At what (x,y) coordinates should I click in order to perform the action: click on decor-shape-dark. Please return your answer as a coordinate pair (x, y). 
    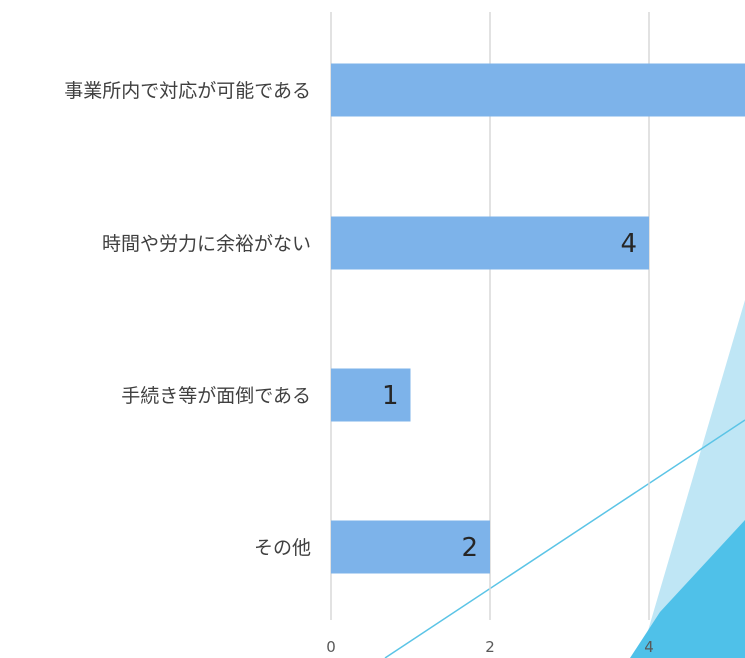
    Looking at the image, I should click on (687, 589).